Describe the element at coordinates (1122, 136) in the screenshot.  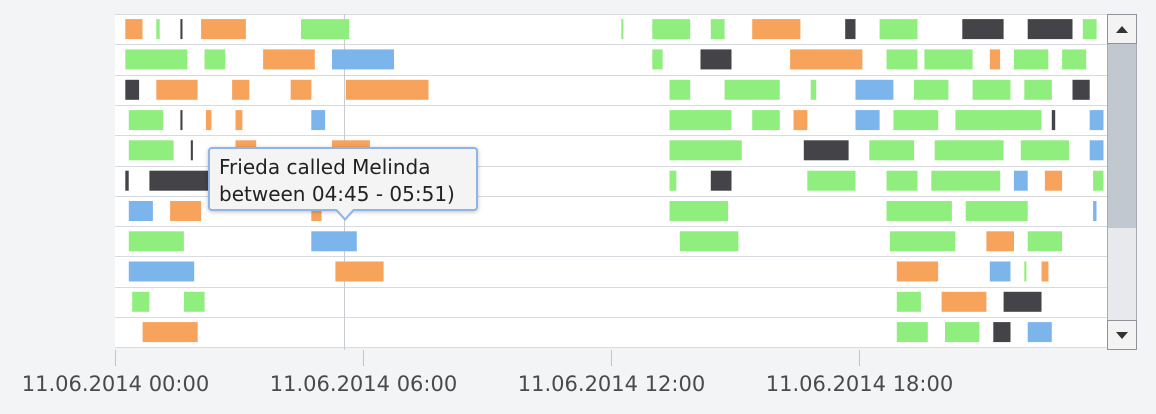
I see `scrollbar-thumb` at that location.